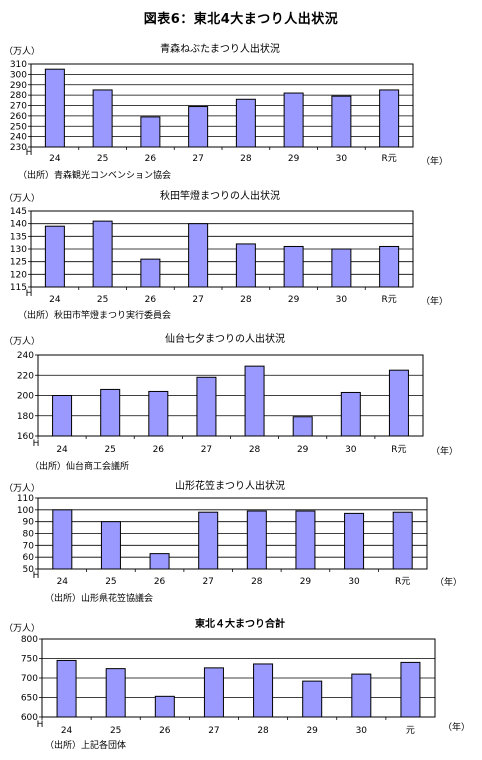 The height and width of the screenshot is (760, 482). Describe the element at coordinates (18, 65) in the screenshot. I see `y-tick-label: 310` at that location.